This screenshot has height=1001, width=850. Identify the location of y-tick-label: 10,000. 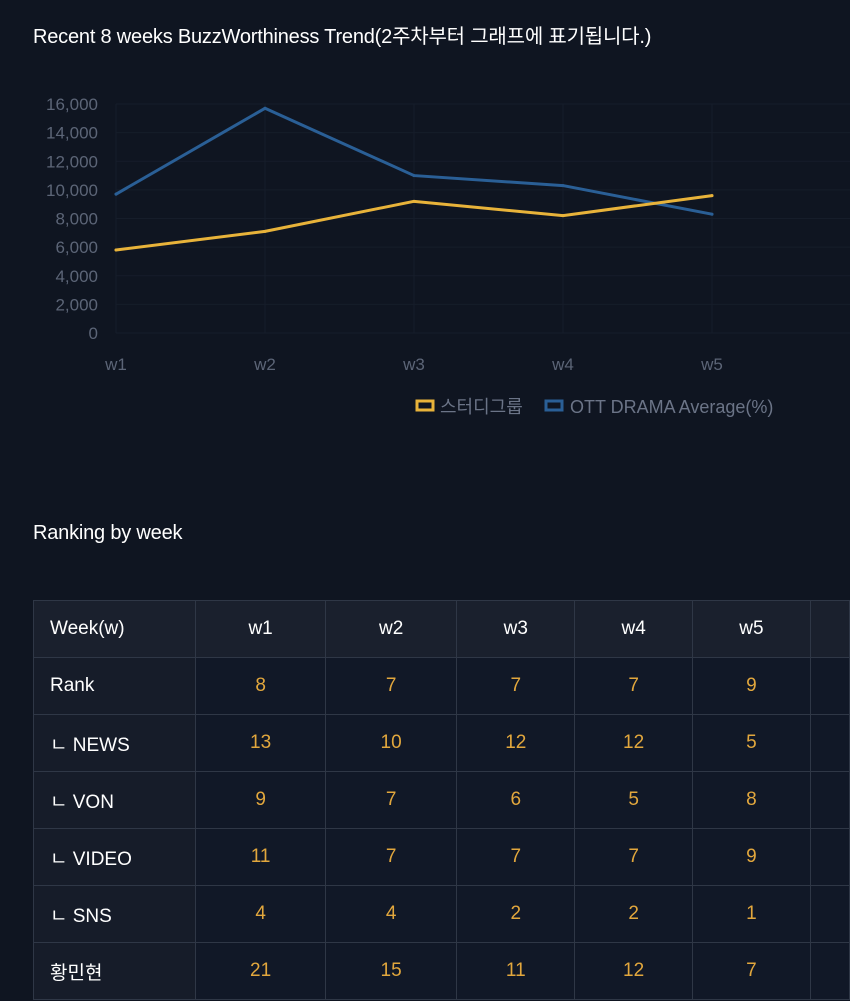
(72, 190).